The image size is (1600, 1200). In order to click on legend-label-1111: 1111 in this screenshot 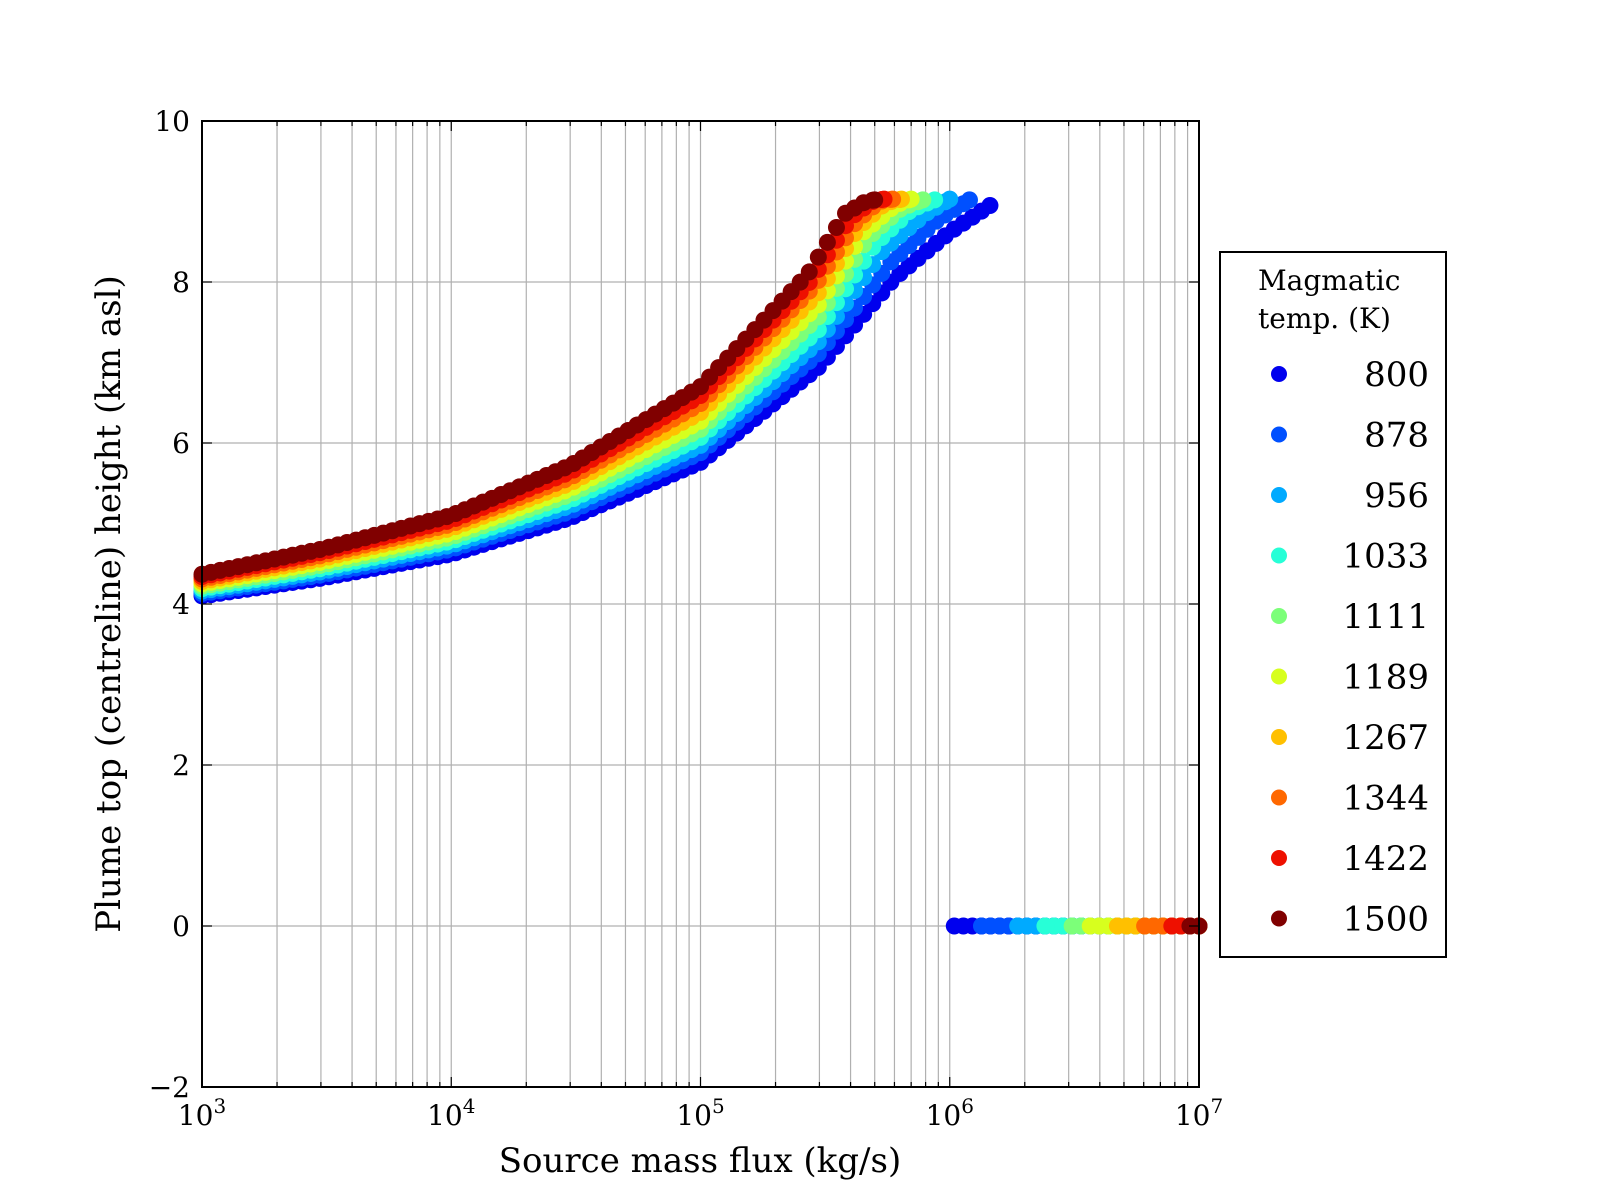, I will do `click(1385, 617)`.